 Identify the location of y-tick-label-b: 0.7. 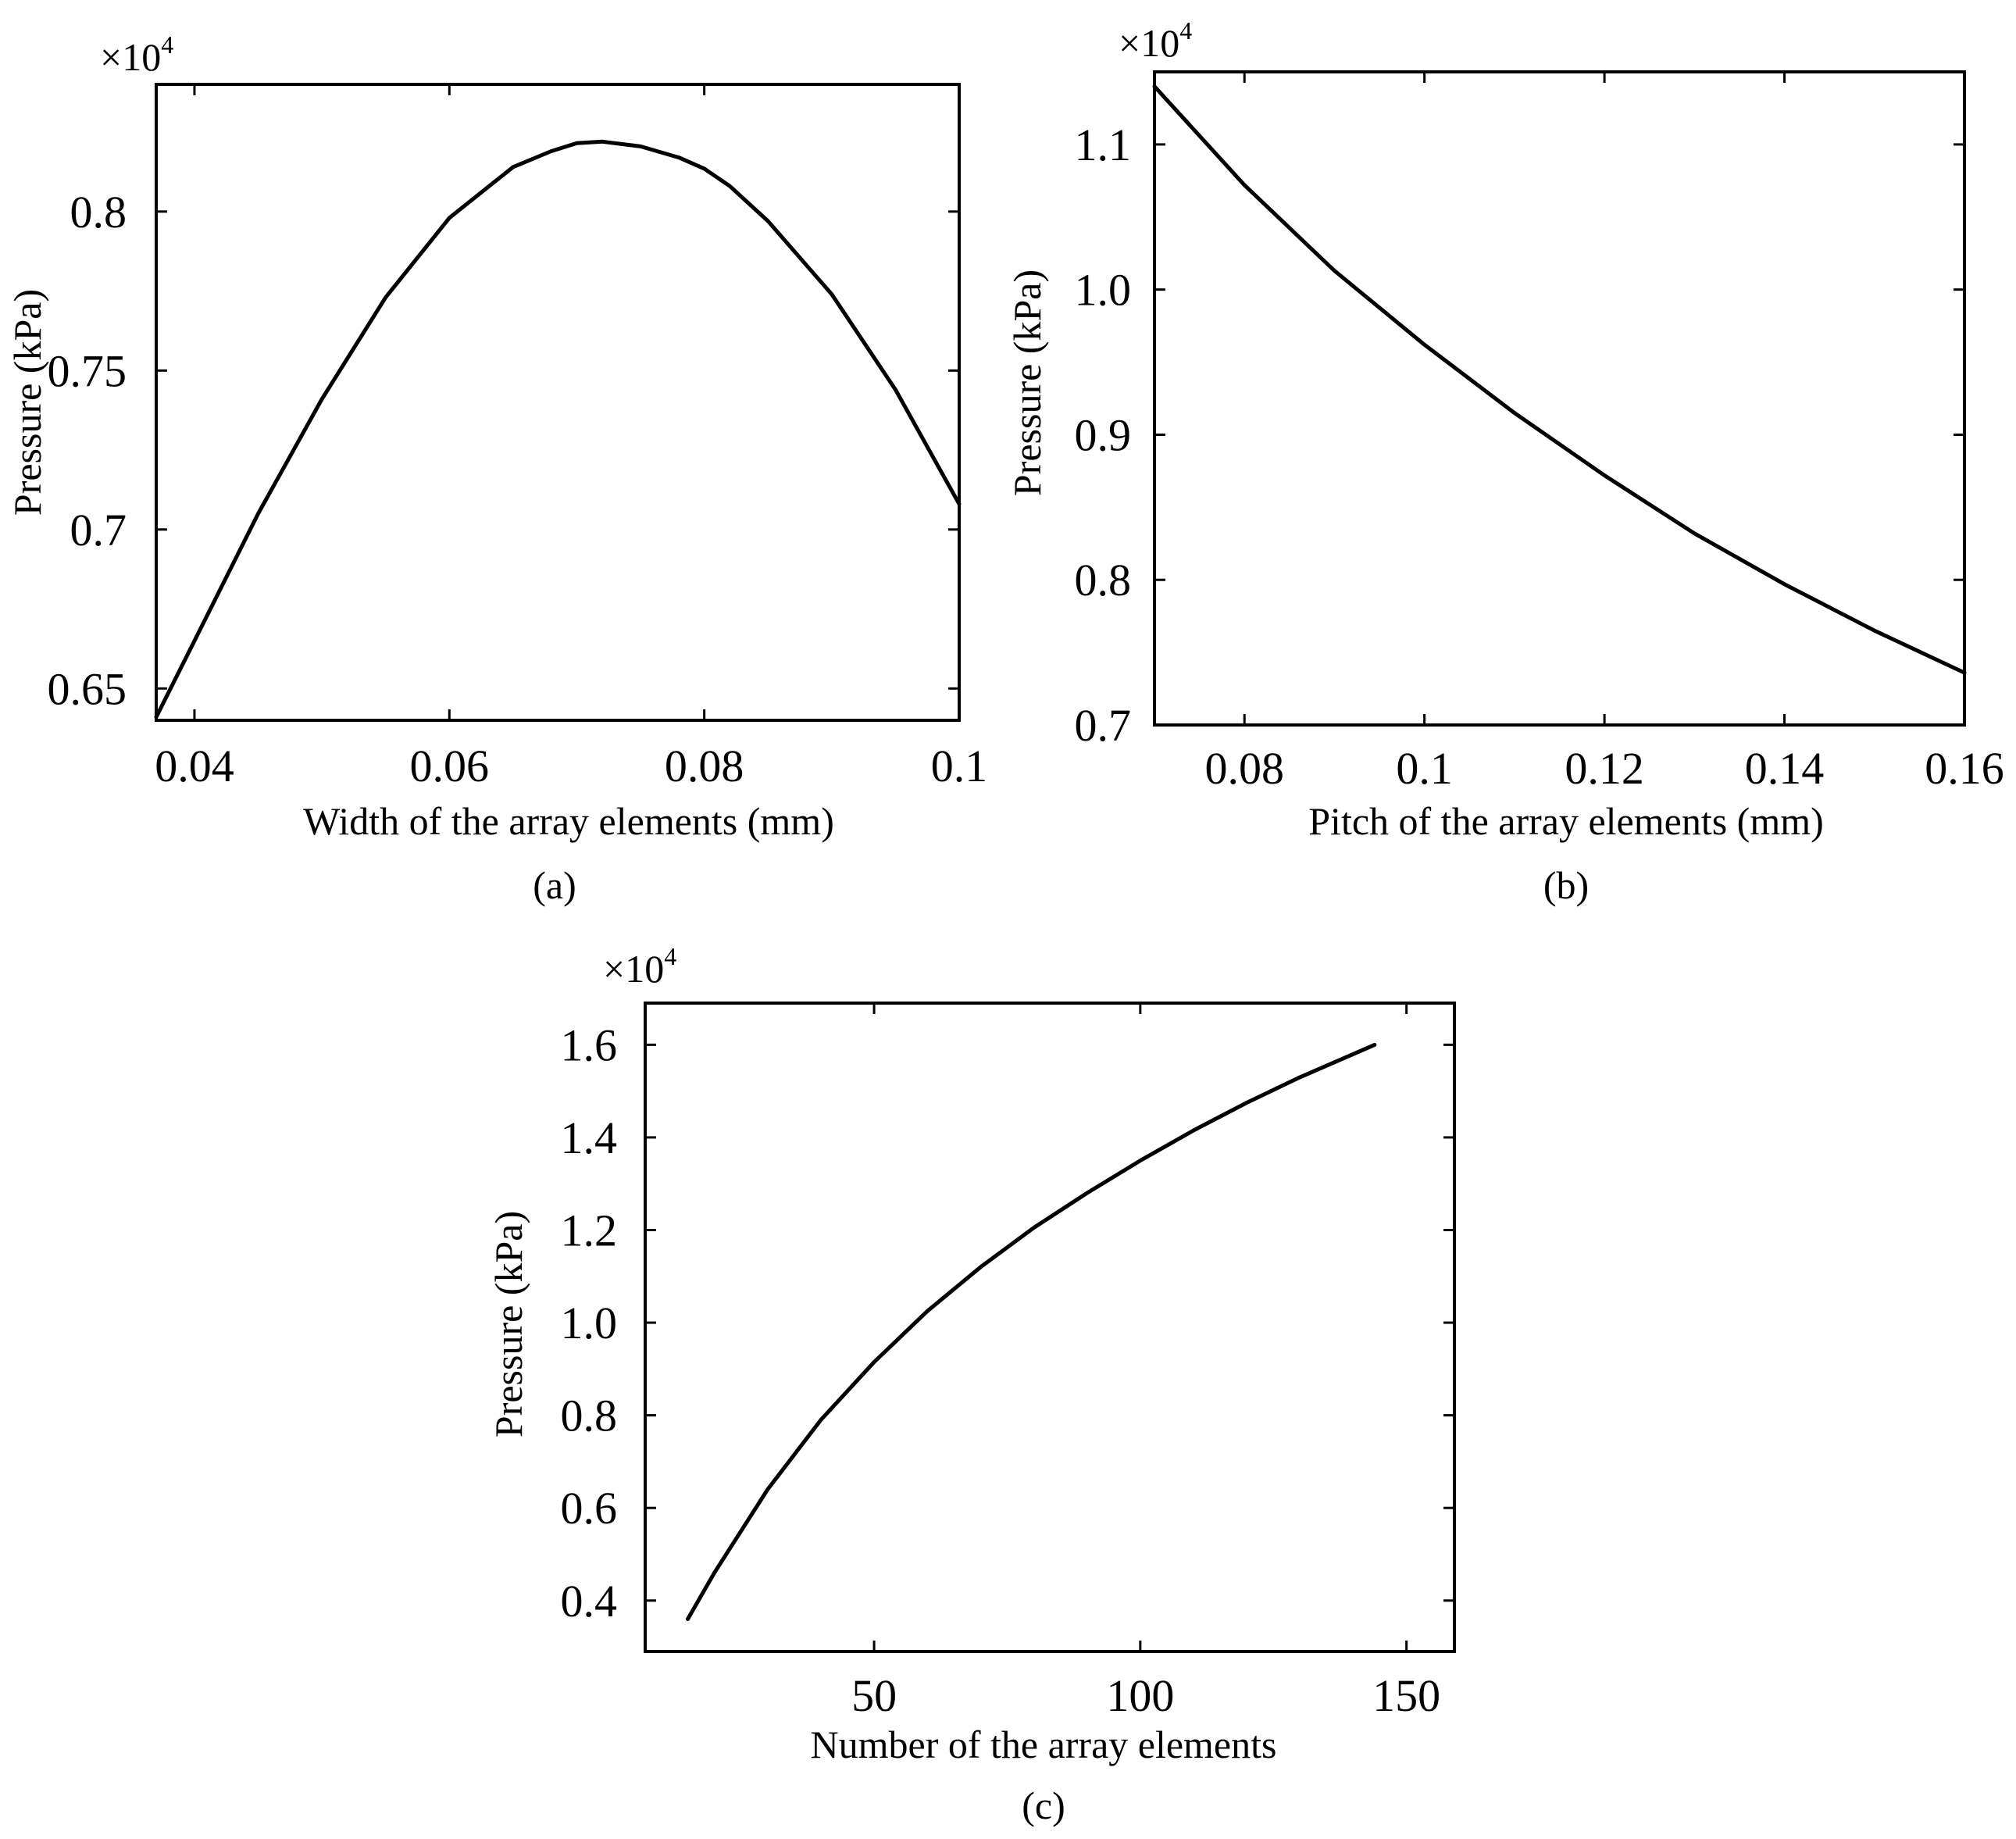
(1103, 725).